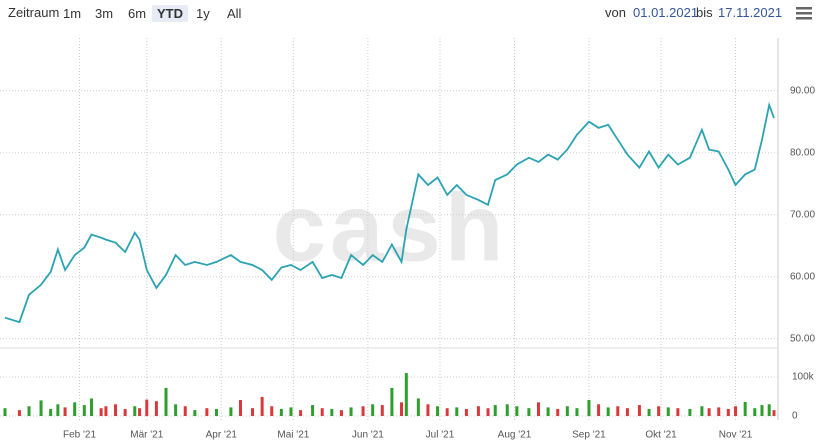 Image resolution: width=830 pixels, height=441 pixels. I want to click on x-tick-label: Jun '21, so click(368, 435).